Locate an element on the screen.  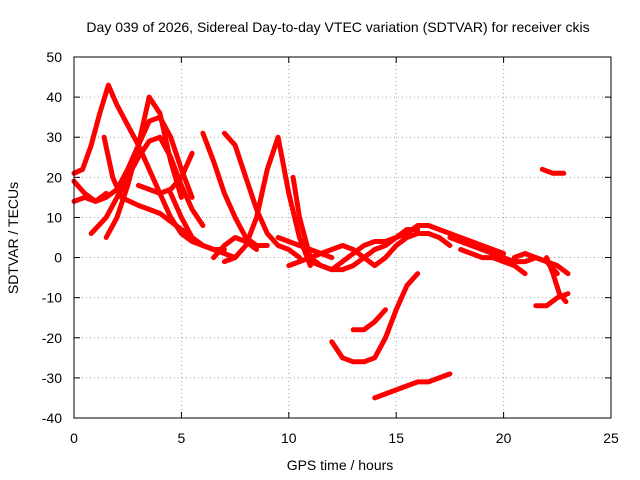
x-tick-label: 20 is located at coordinates (504, 438).